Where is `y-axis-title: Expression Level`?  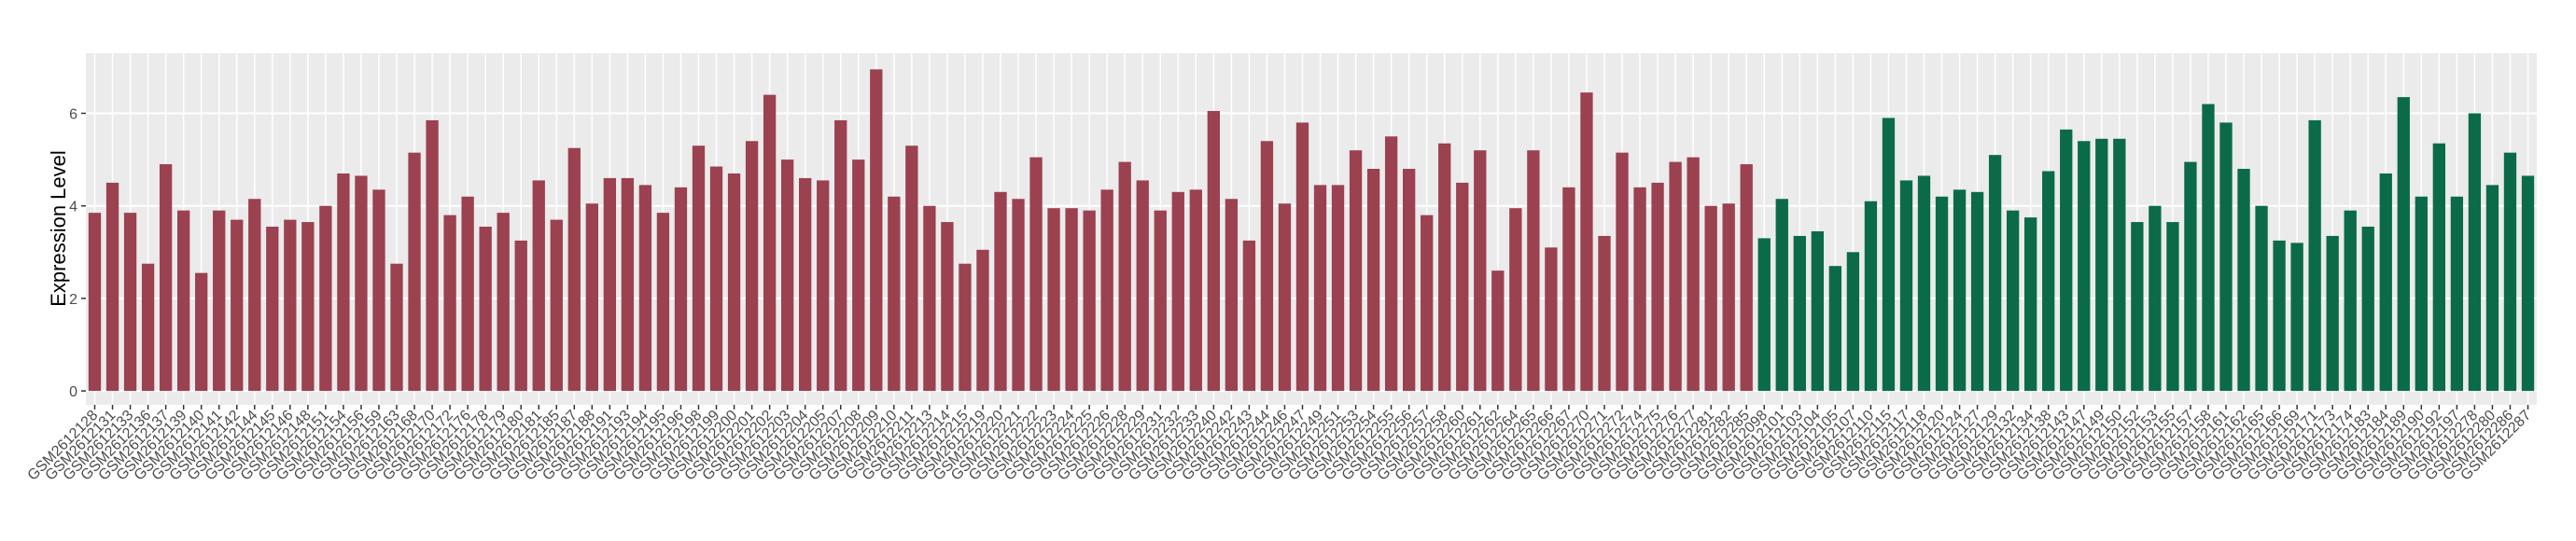
y-axis-title: Expression Level is located at coordinates (58, 228).